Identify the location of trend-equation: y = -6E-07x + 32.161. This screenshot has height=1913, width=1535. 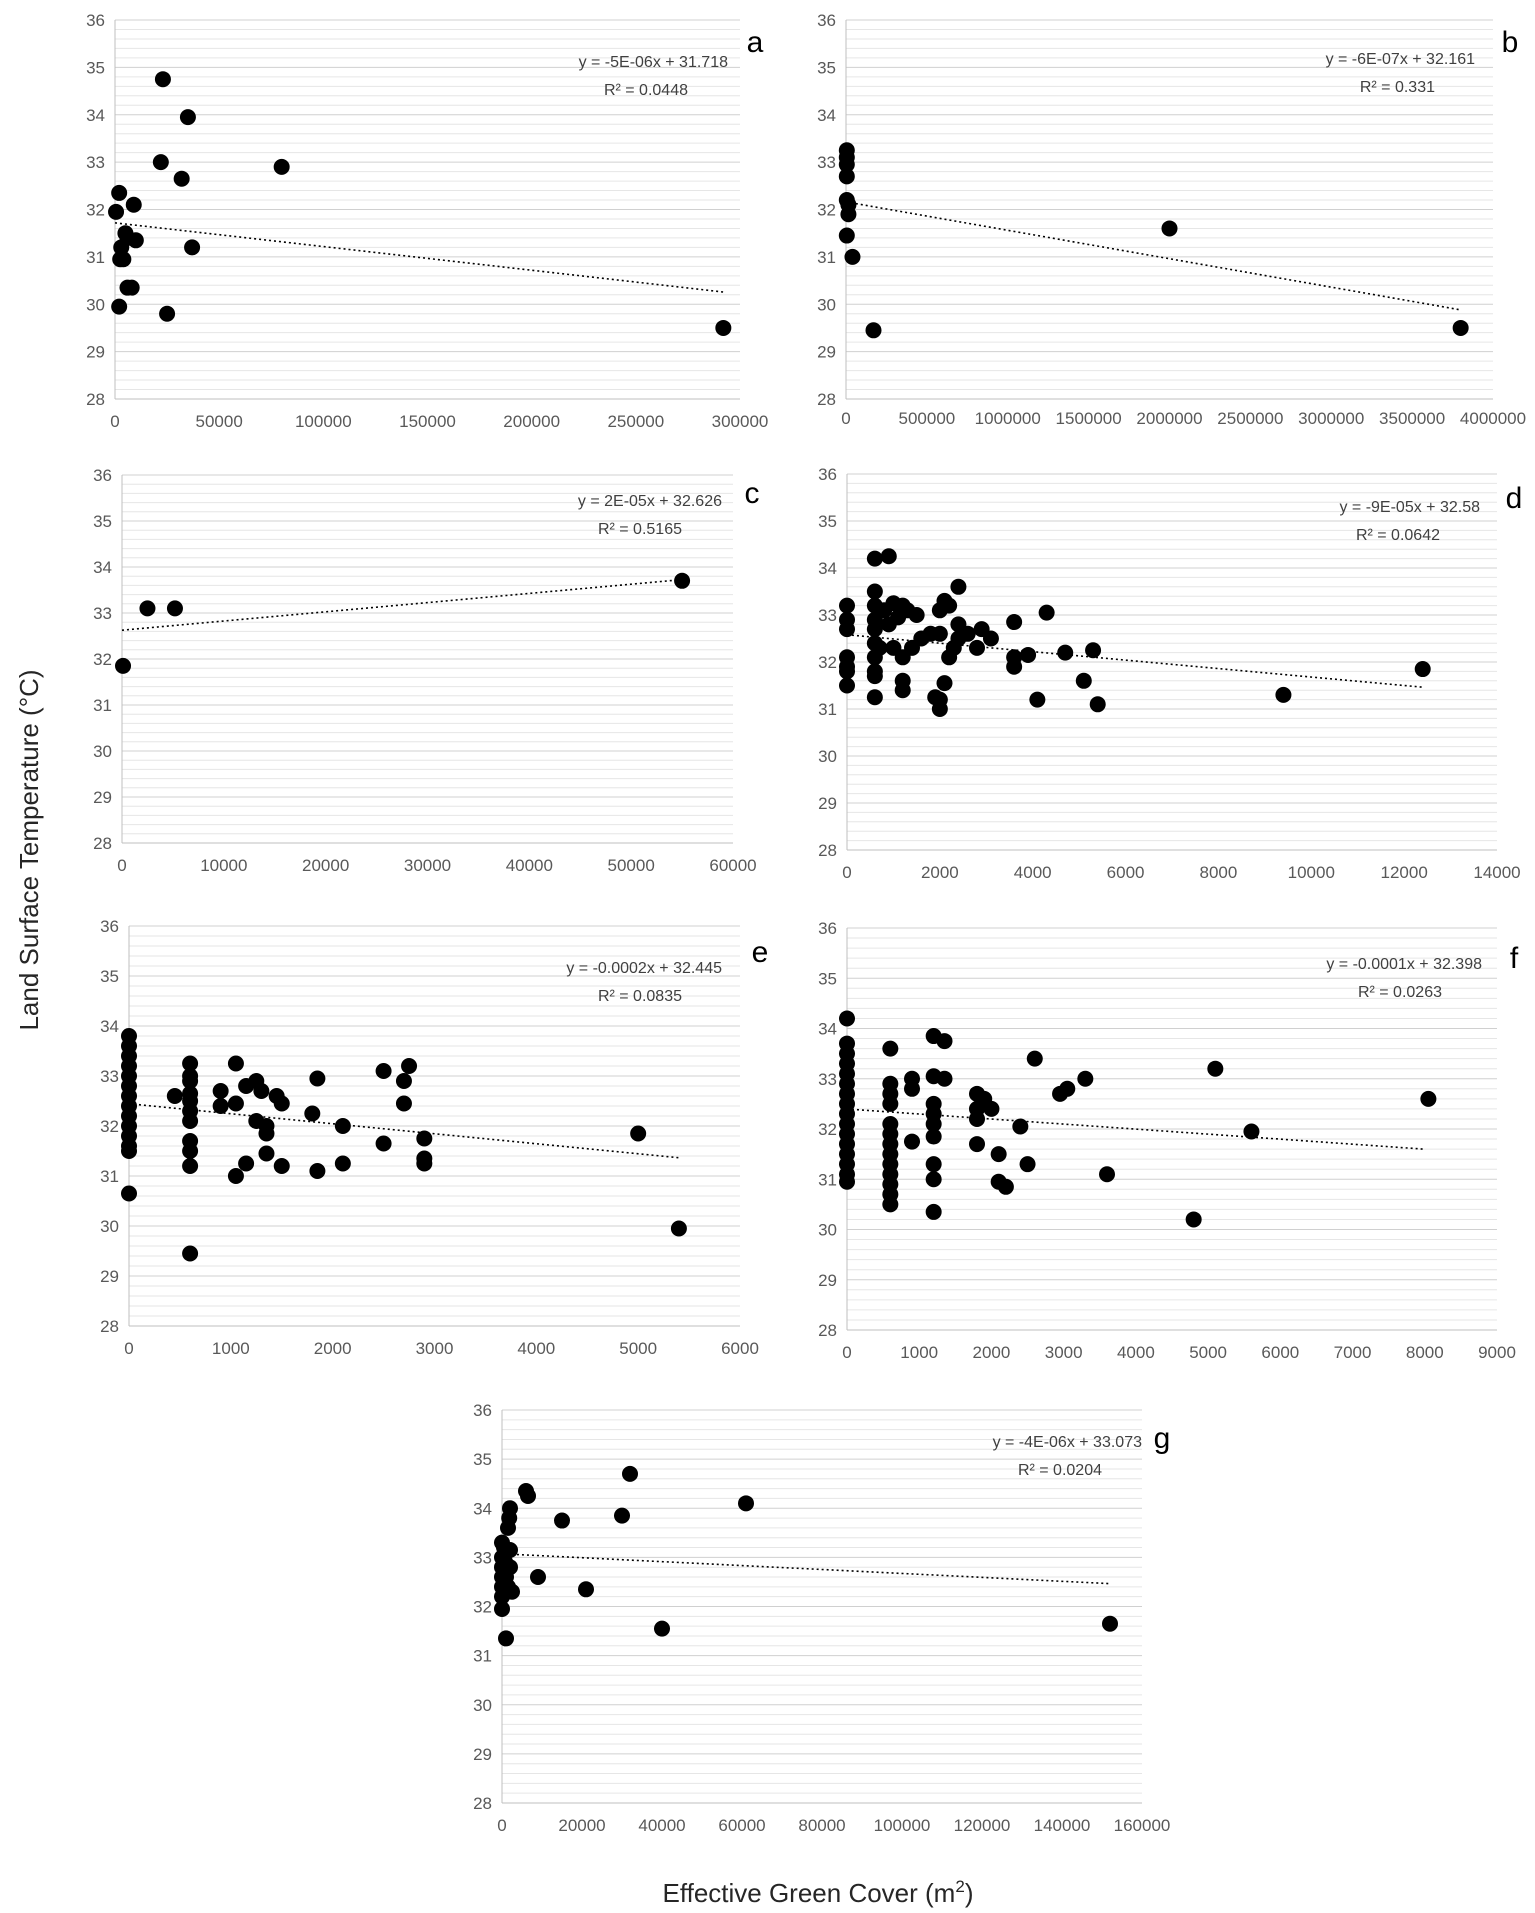
(1401, 59).